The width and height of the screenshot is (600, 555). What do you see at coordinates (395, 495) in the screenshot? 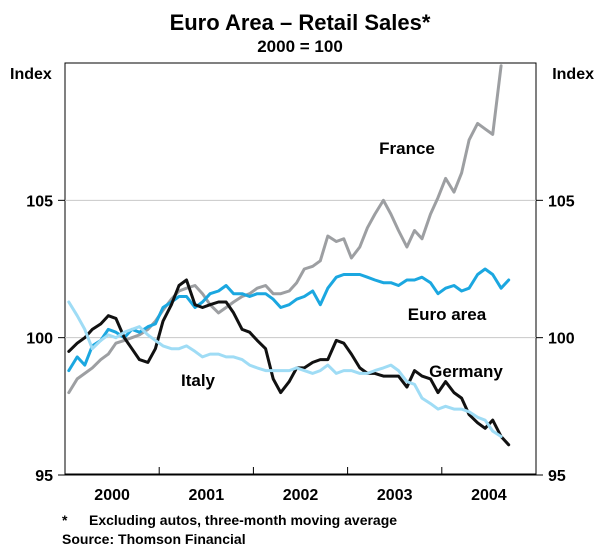
I see `x-tick-label-2003: 2003` at bounding box center [395, 495].